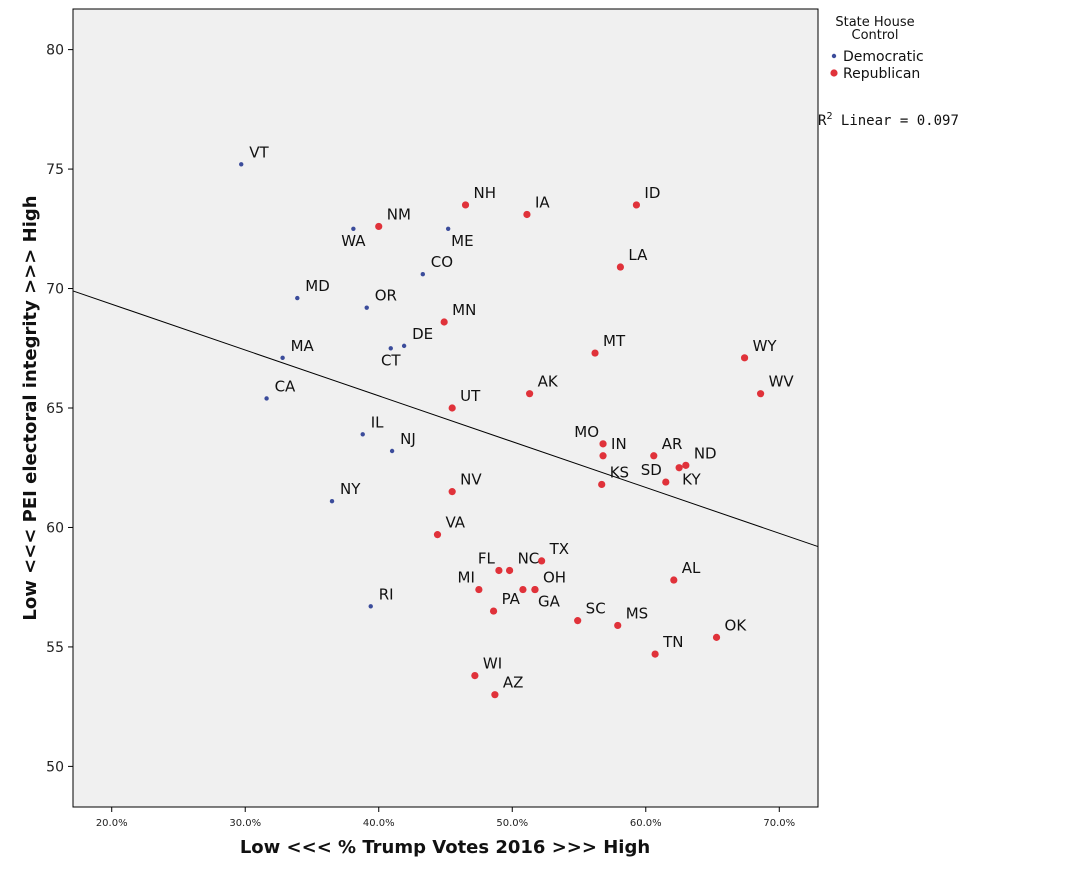 The width and height of the screenshot is (1092, 874). I want to click on x-axis: 20.0% 30.0% 40.0% 50.0% 60.0% 70.0%, so click(445, 818).